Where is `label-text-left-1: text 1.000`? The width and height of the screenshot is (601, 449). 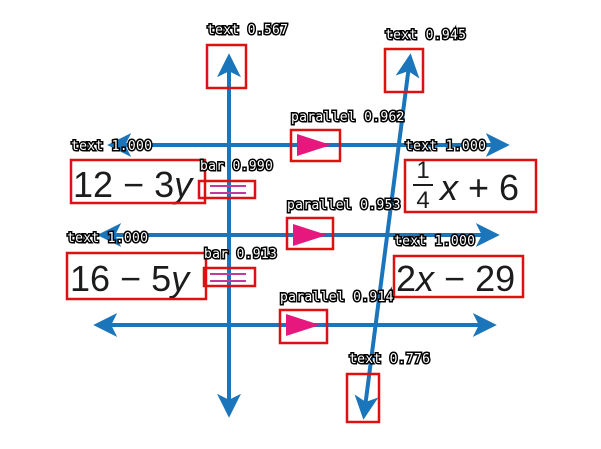 label-text-left-1: text 1.000 is located at coordinates (111, 146).